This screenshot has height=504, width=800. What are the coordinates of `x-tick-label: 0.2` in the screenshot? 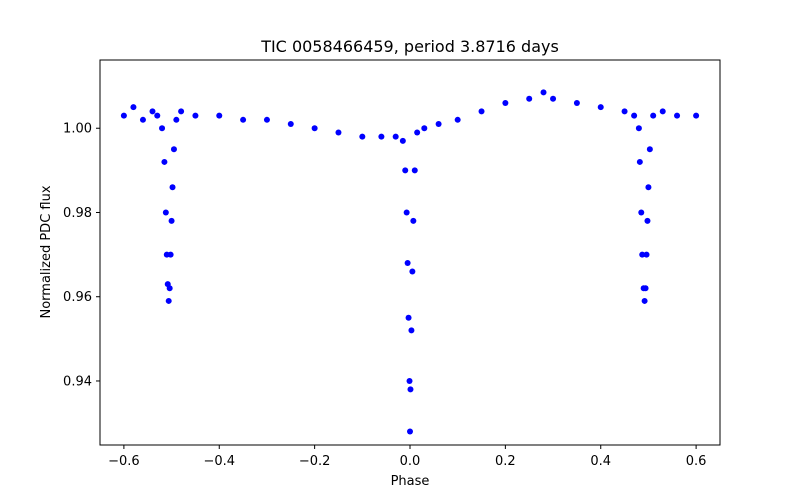 It's located at (505, 461).